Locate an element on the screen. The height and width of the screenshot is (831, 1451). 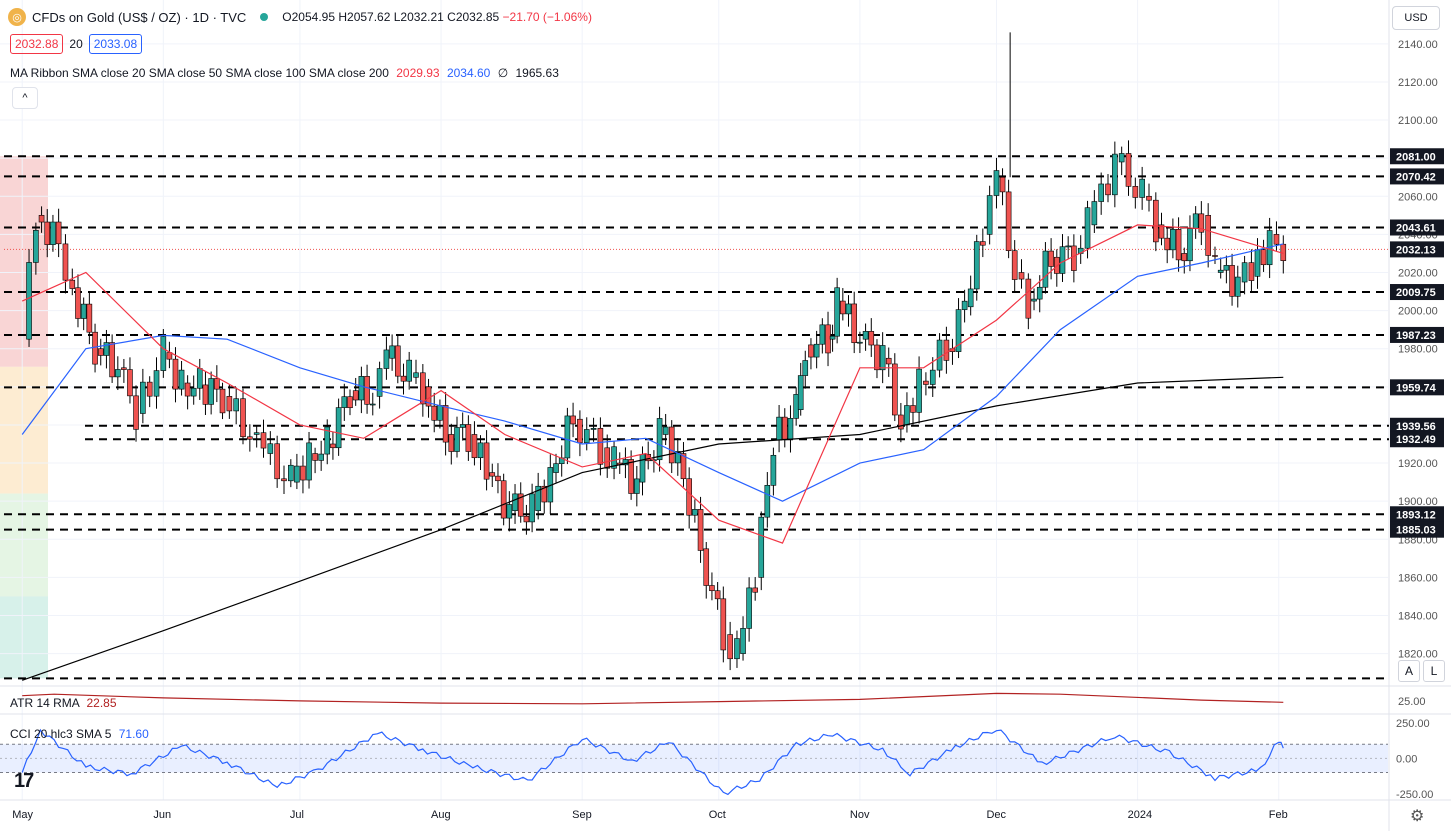
gear-icon: ⚙ is located at coordinates (1417, 816).